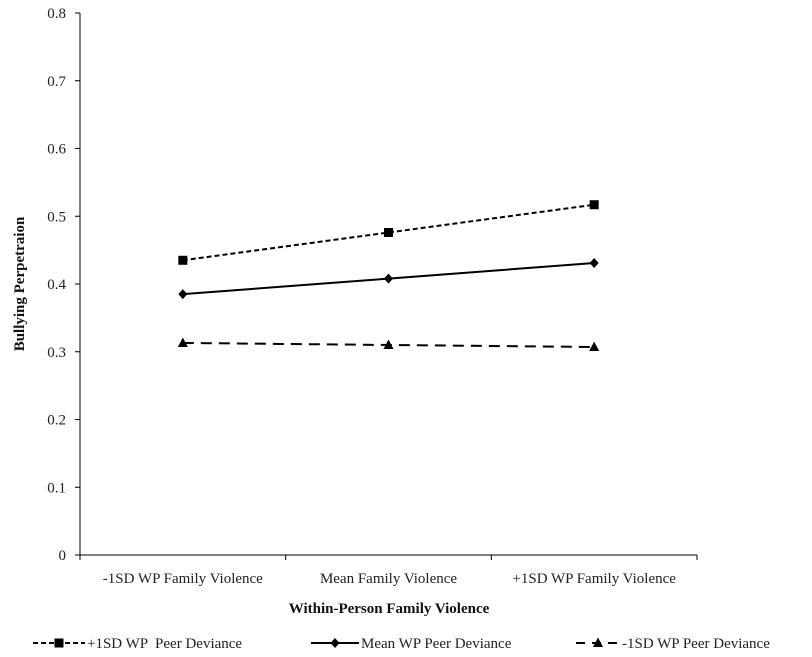 The image size is (812, 657). Describe the element at coordinates (56, 353) in the screenshot. I see `y-tick-label: 0.3` at that location.